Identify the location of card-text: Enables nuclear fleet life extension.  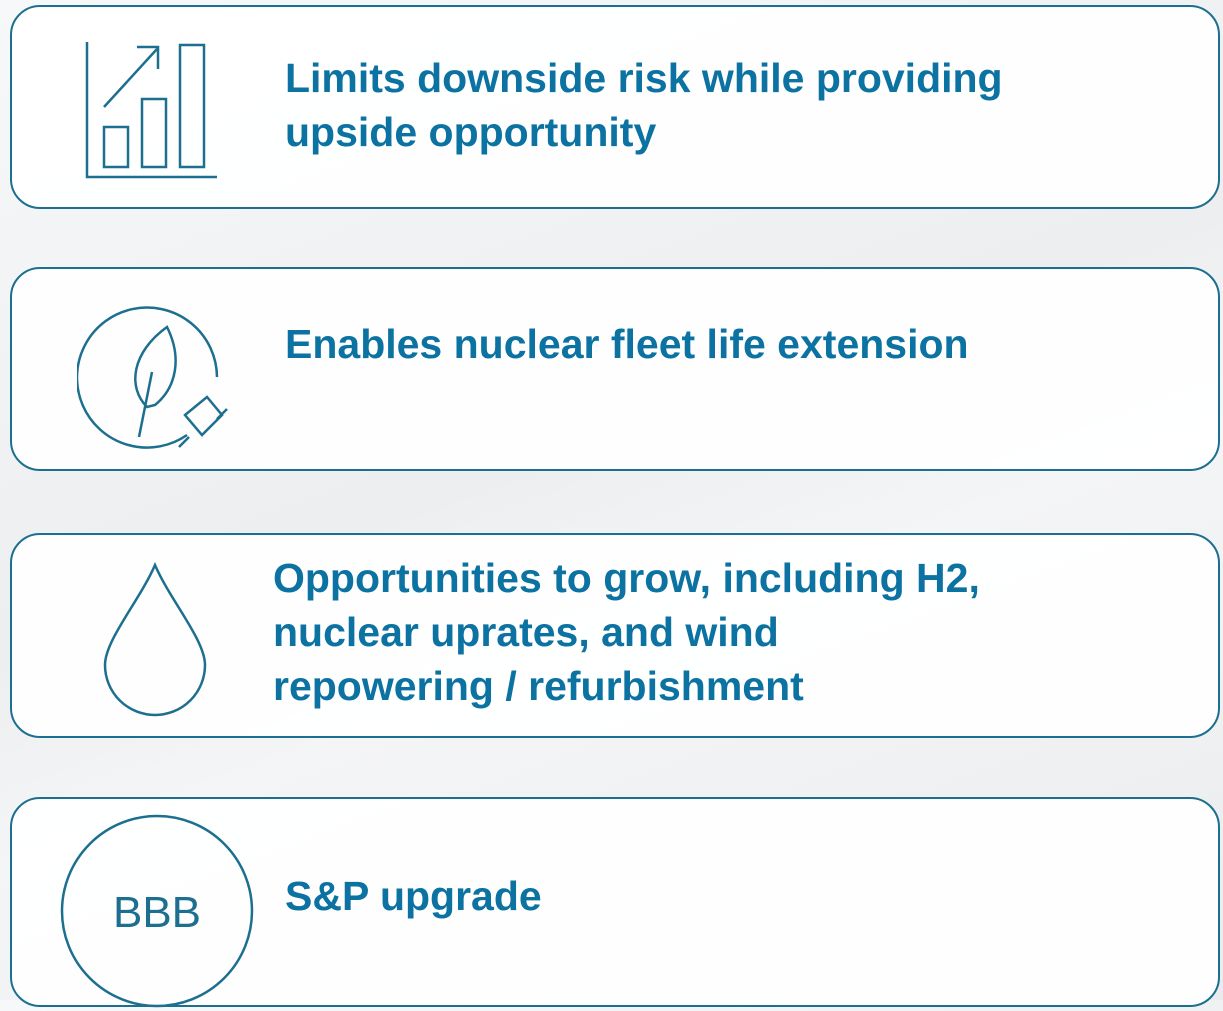
(627, 344).